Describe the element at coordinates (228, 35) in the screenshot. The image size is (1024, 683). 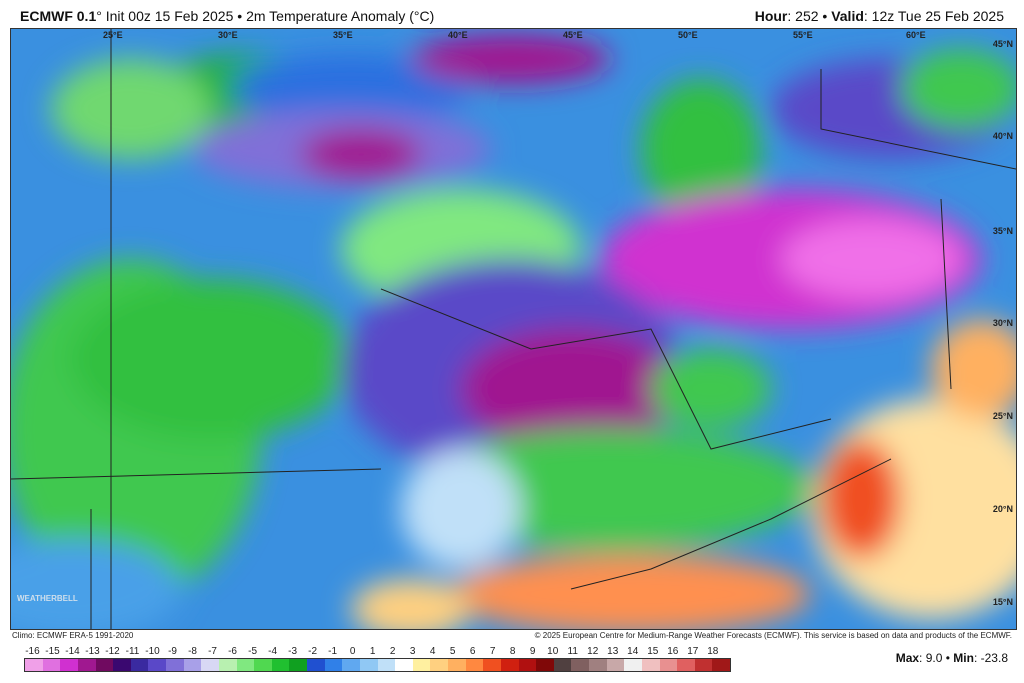
I see `lon-label: 30°E` at that location.